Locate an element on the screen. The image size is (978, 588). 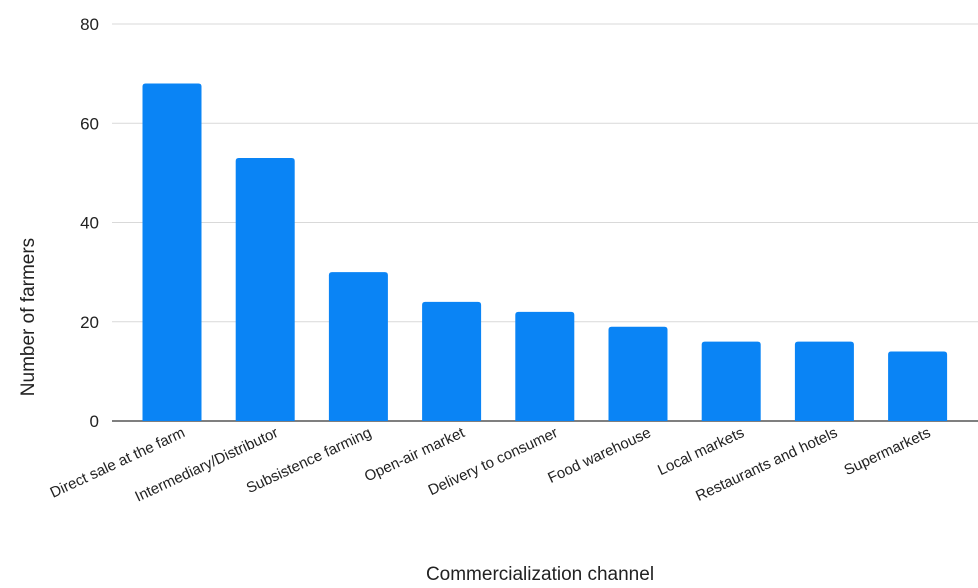
y-axis-title: Number of farmers is located at coordinates (28, 317).